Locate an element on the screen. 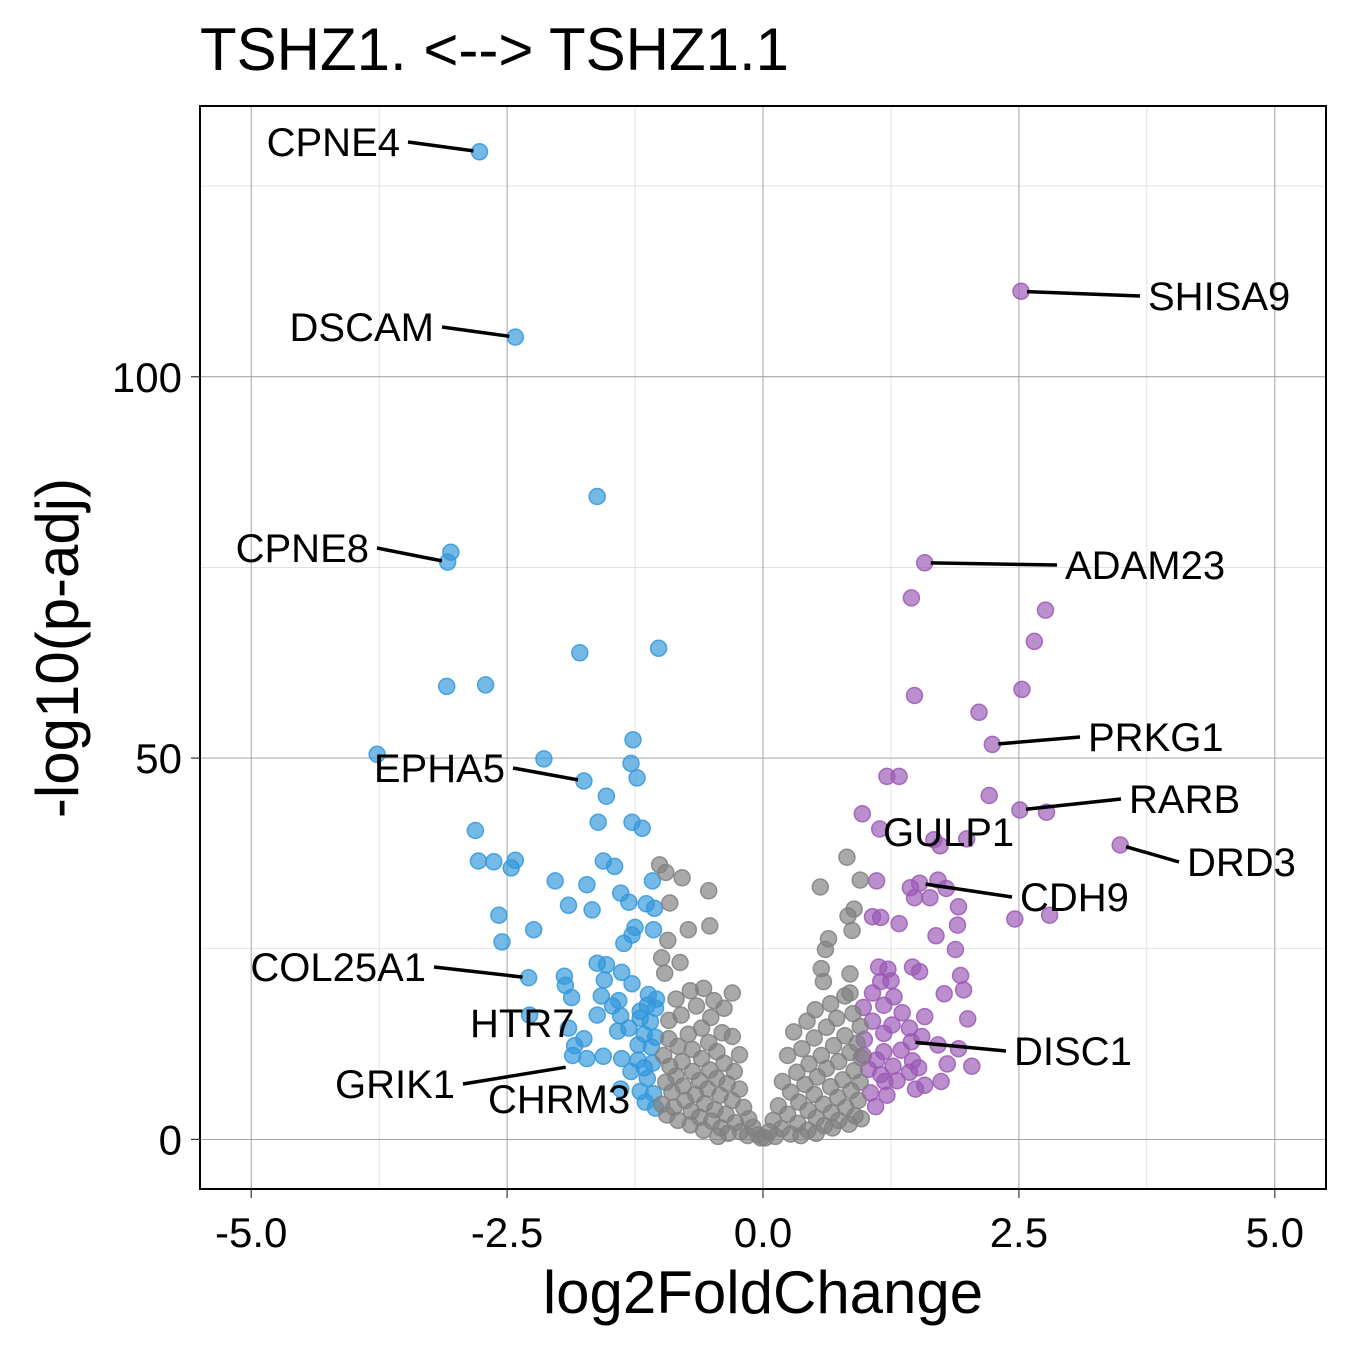 This screenshot has width=1350, height=1350. gene-label: HTR7 is located at coordinates (522, 1024).